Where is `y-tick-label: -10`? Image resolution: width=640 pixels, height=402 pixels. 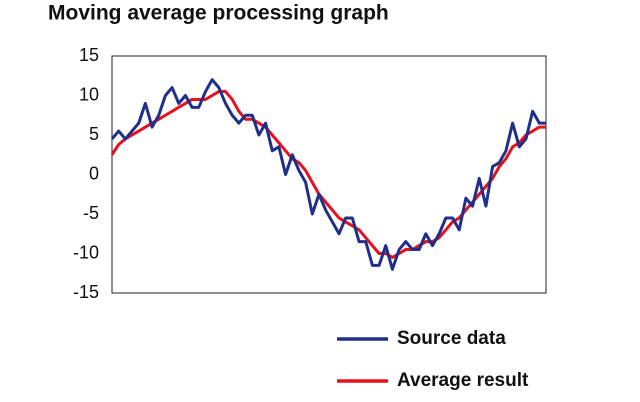
y-tick-label: -10 is located at coordinates (86, 252).